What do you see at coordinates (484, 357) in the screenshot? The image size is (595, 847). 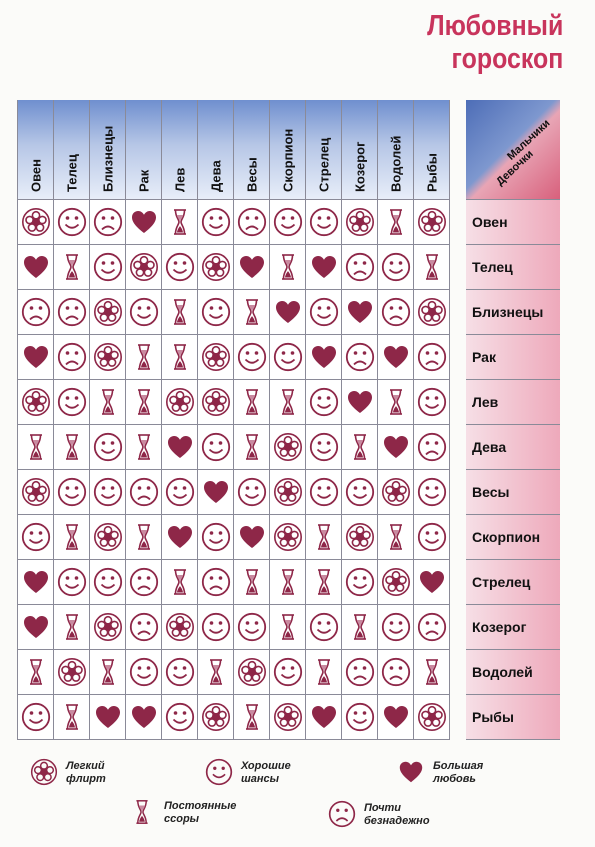 I see `row-header-label: Рак` at bounding box center [484, 357].